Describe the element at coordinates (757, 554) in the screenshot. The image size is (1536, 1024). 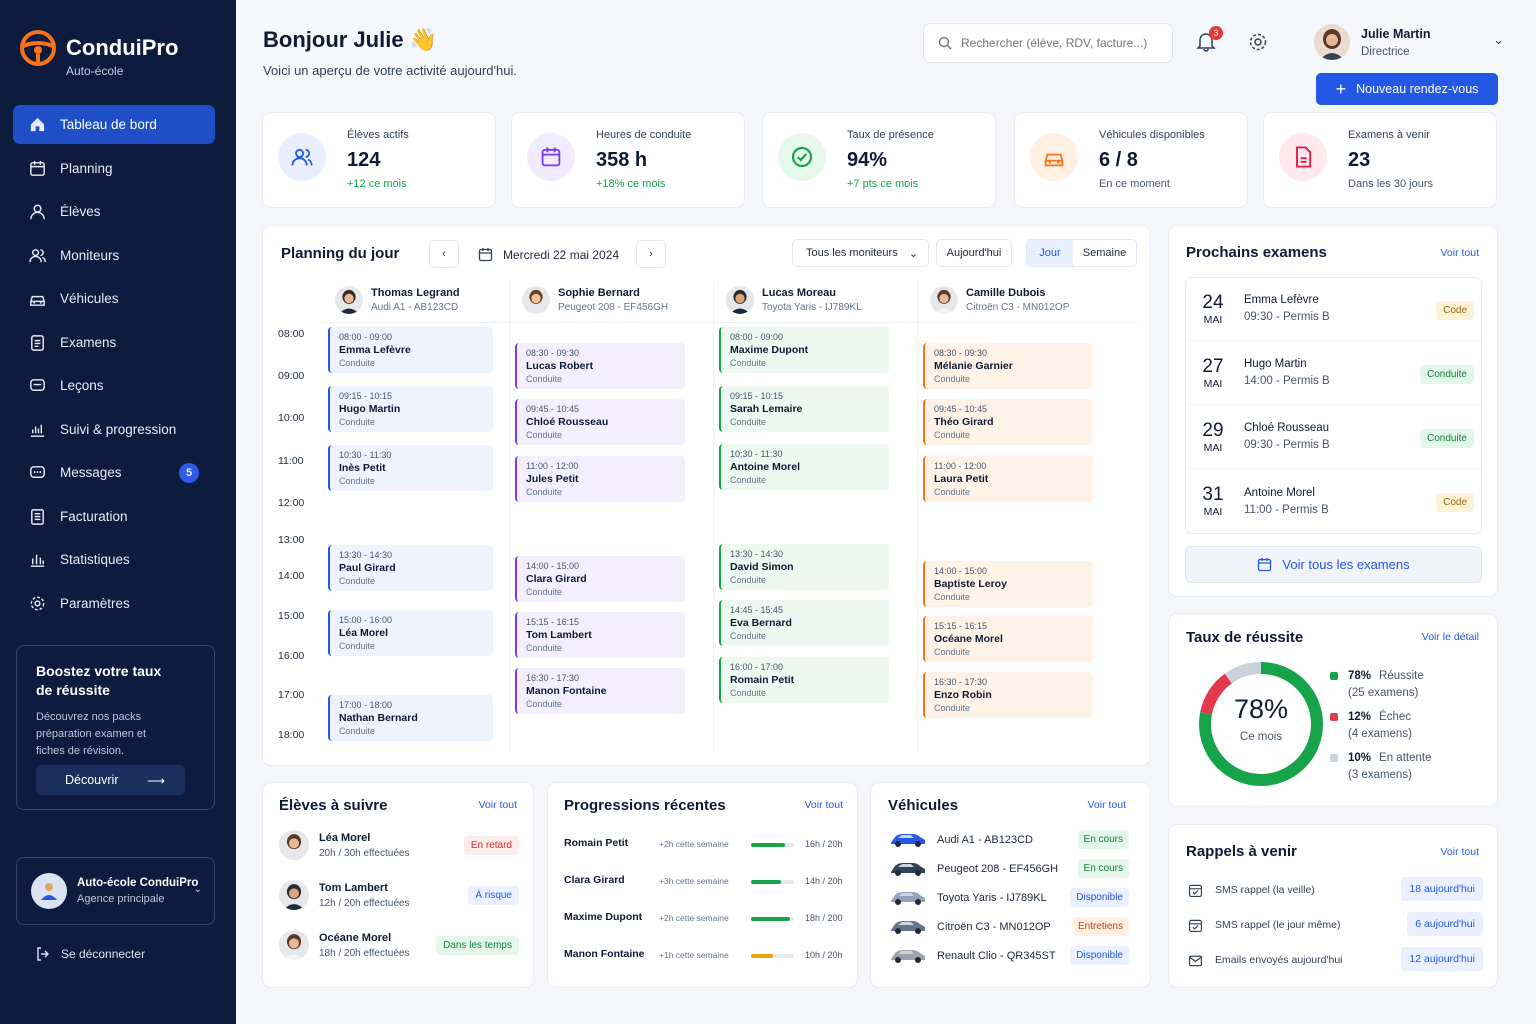
I see `appointment-time: 13:30 - 14:30` at that location.